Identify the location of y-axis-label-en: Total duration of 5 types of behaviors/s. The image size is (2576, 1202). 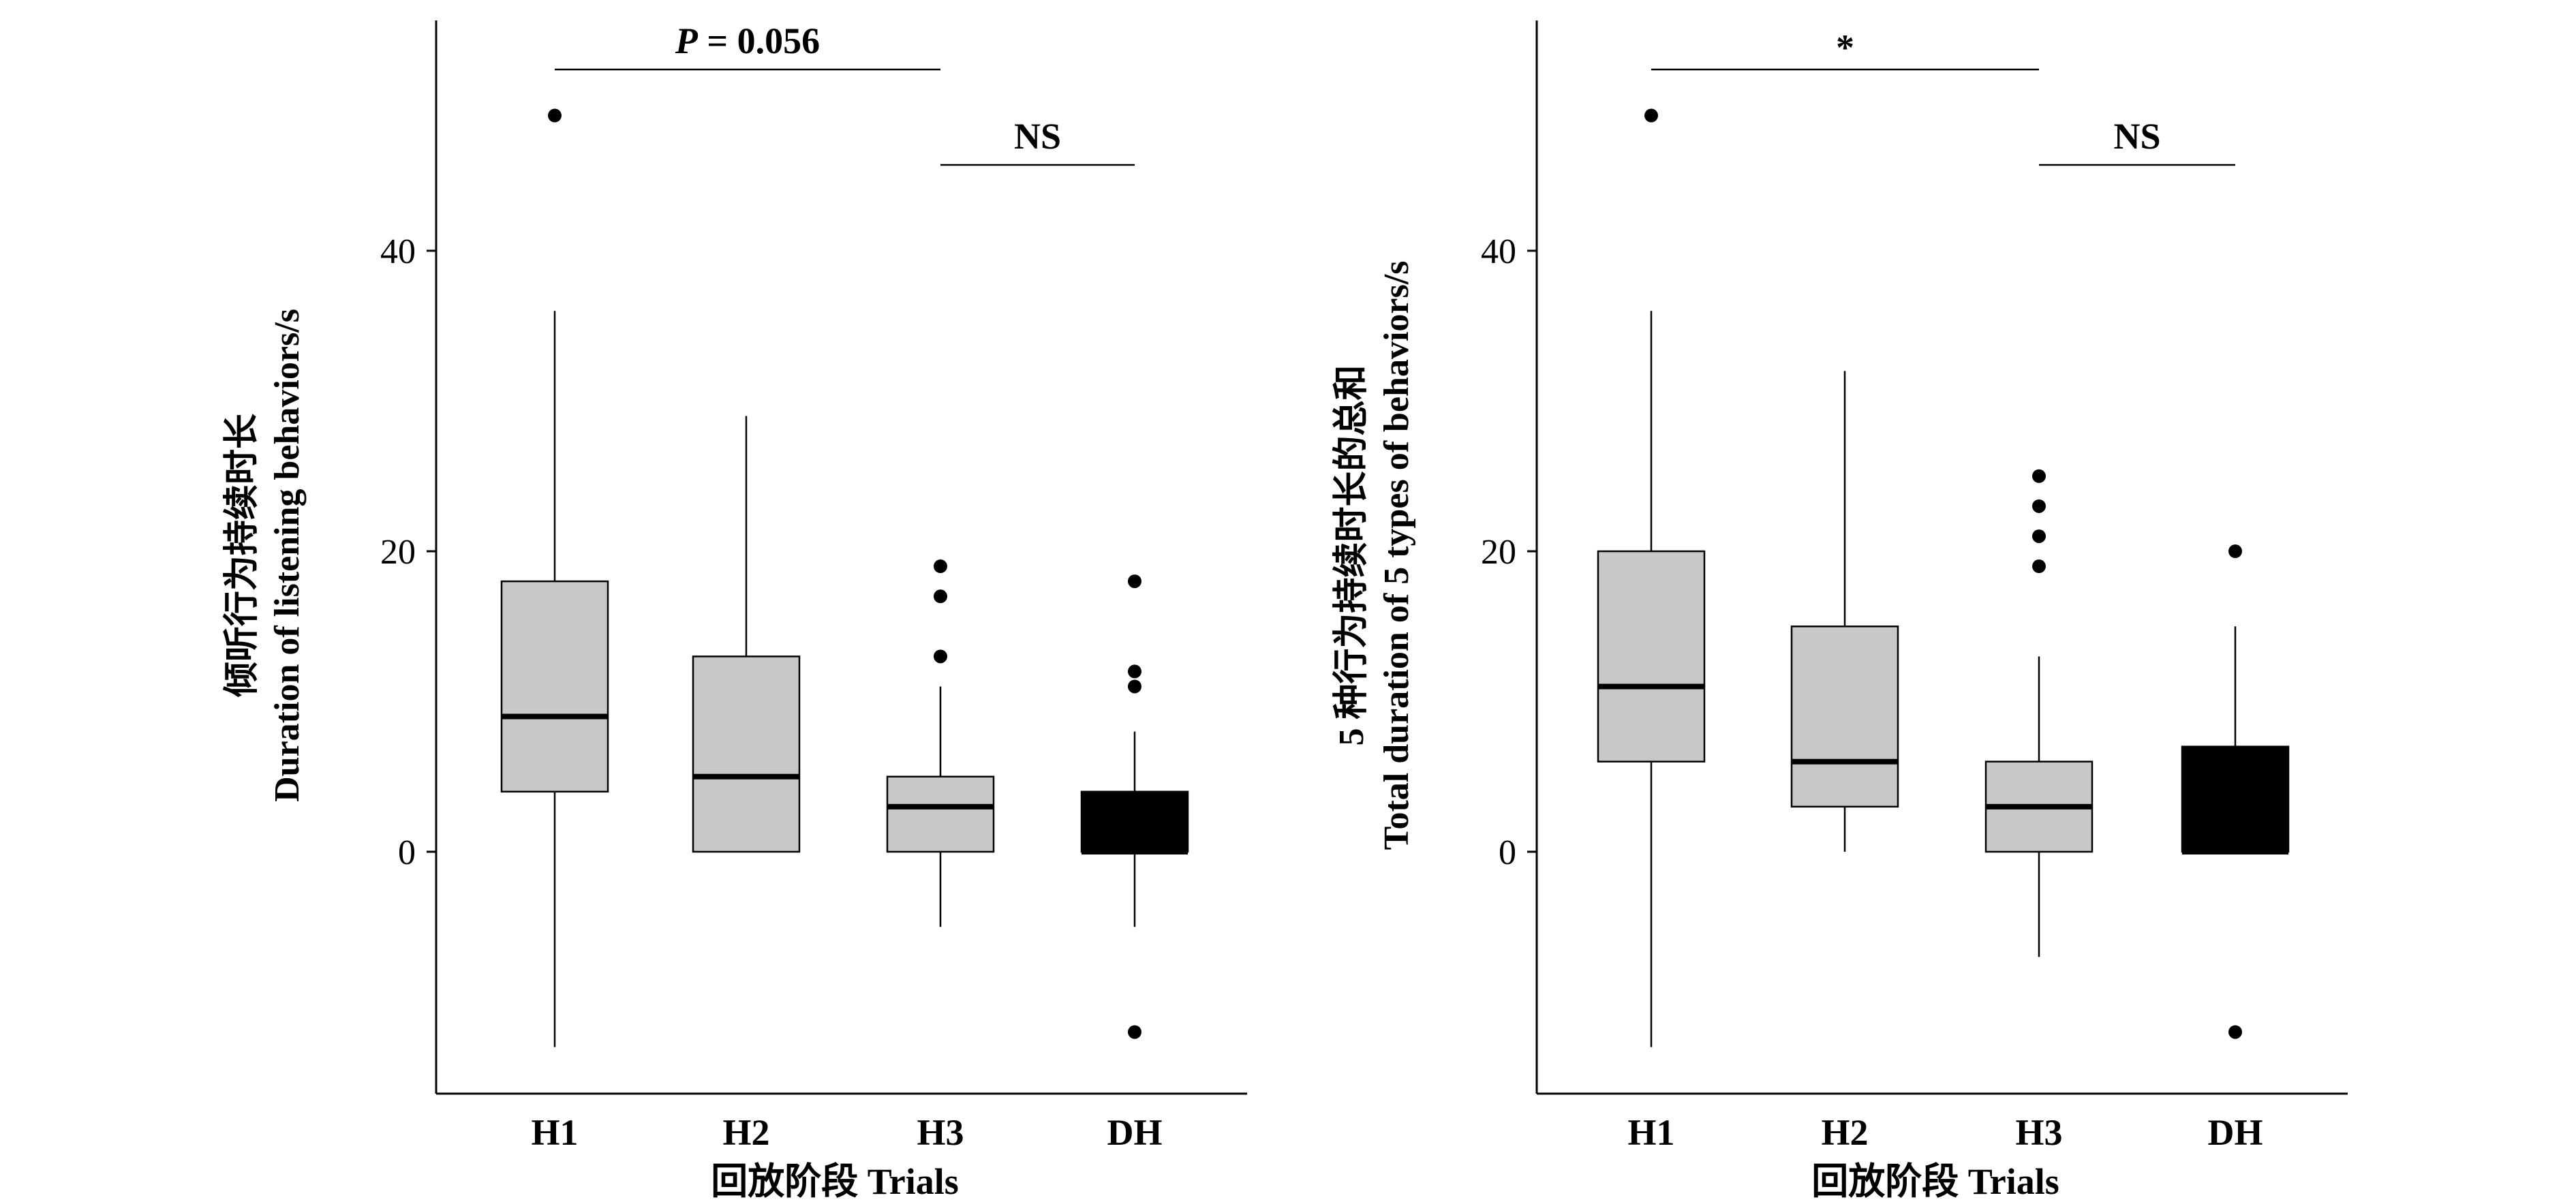
(1396, 556).